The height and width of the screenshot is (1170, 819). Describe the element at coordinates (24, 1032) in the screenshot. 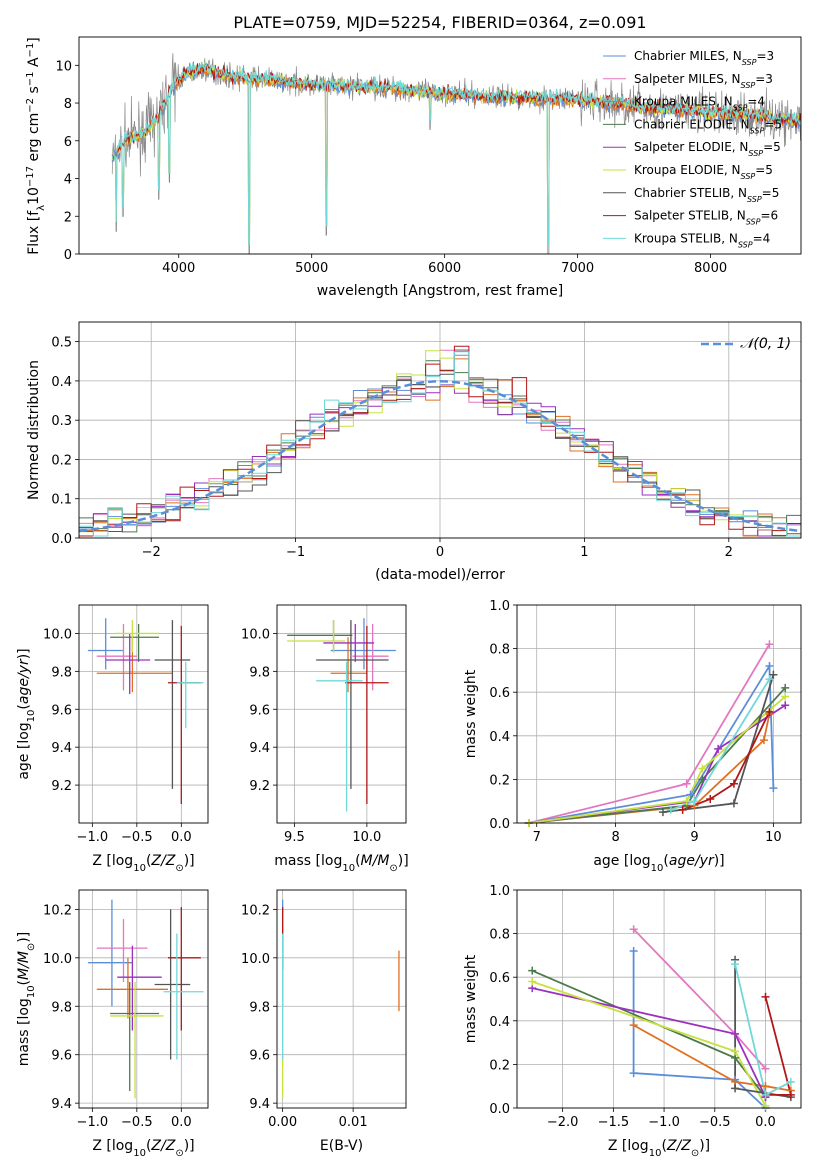

I see `y-axis-label-part: mass [log` at that location.